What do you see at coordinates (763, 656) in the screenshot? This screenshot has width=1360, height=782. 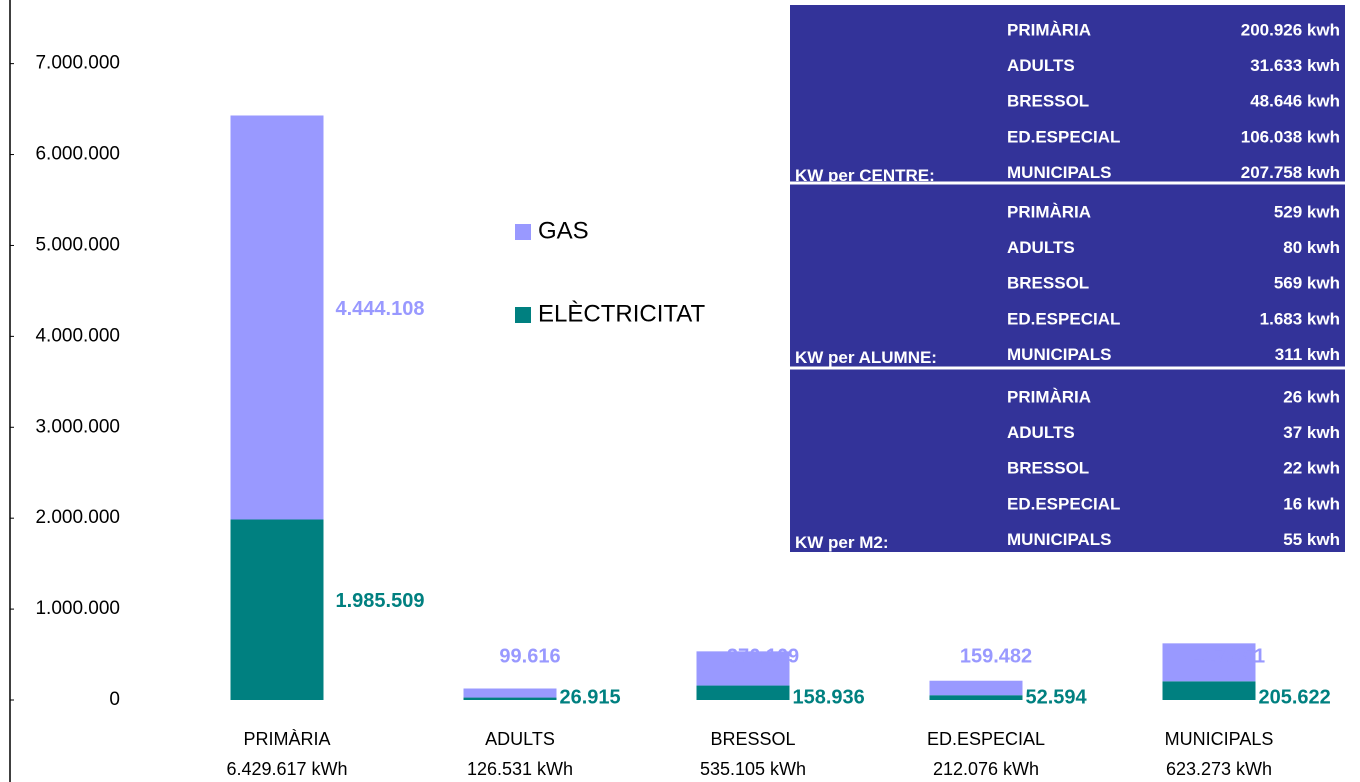 I see `value-label: 376.169` at bounding box center [763, 656].